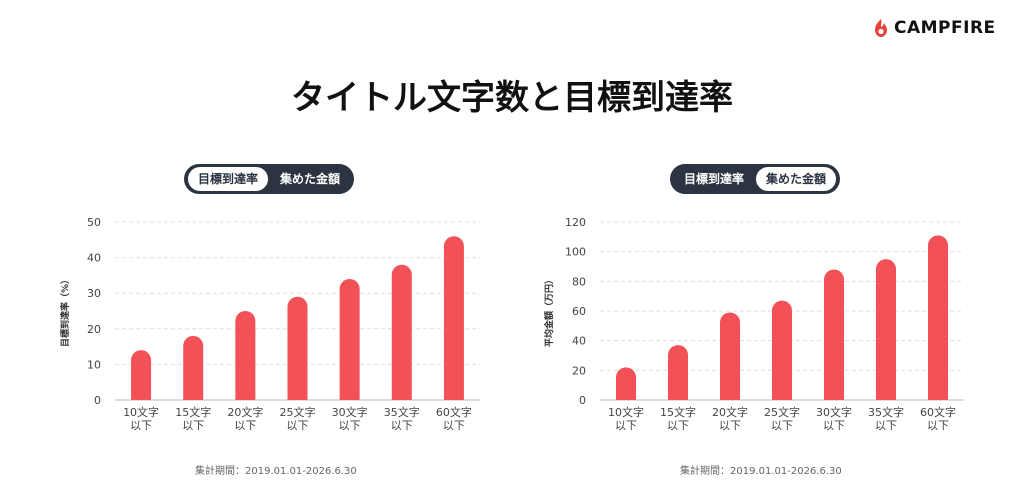 This screenshot has height=501, width=1024. What do you see at coordinates (94, 364) in the screenshot?
I see `y-tick-label: 10` at bounding box center [94, 364].